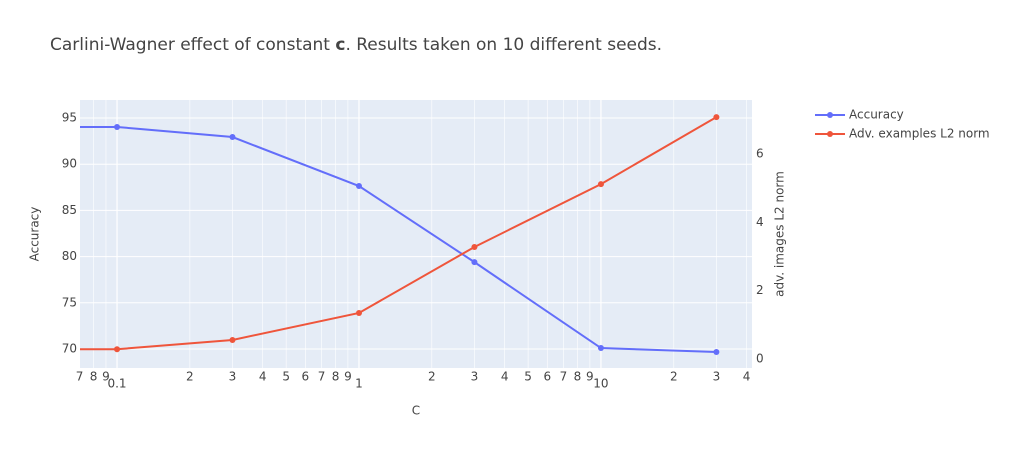 This screenshot has height=450, width=1009. Describe the element at coordinates (35, 234) in the screenshot. I see `y-axis-label: Accuracy` at that location.